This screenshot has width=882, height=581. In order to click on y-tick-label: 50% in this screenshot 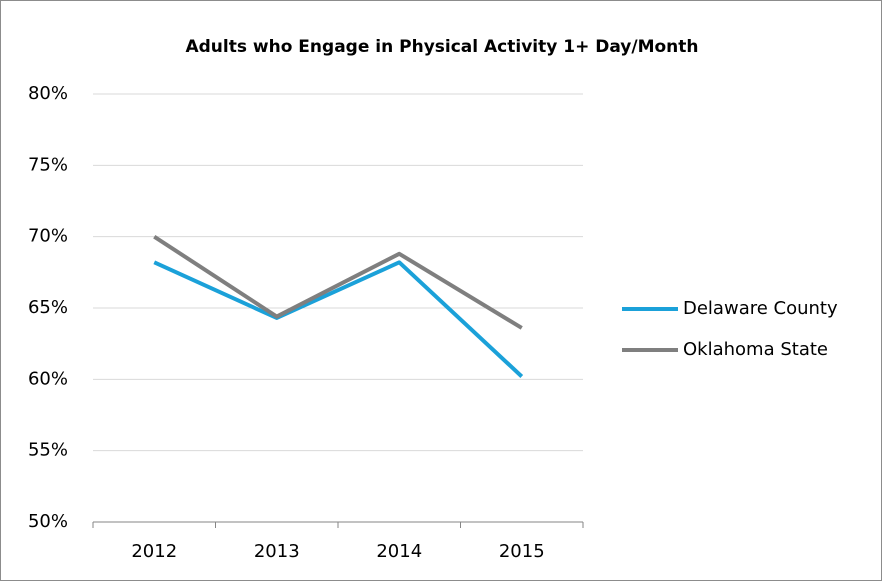, I will do `click(48, 521)`.